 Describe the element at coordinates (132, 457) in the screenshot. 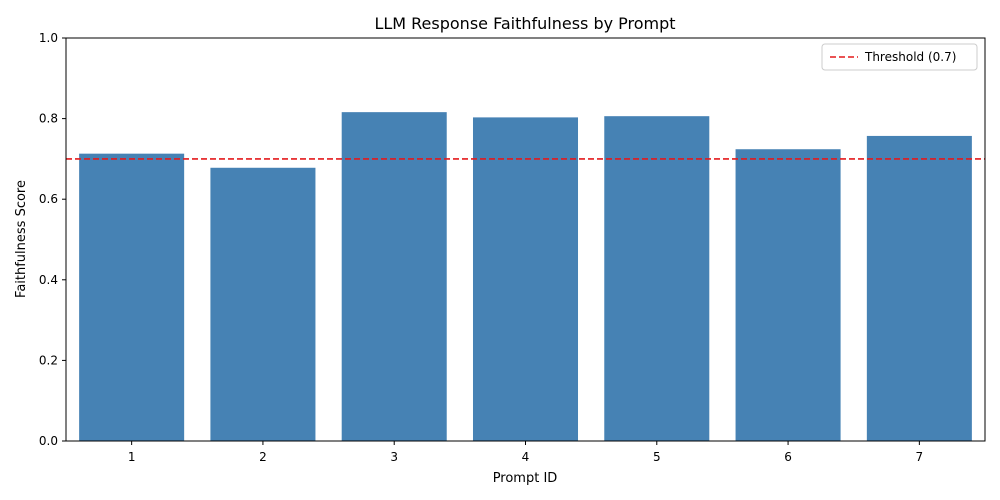

I see `x-tick-label: 1` at that location.